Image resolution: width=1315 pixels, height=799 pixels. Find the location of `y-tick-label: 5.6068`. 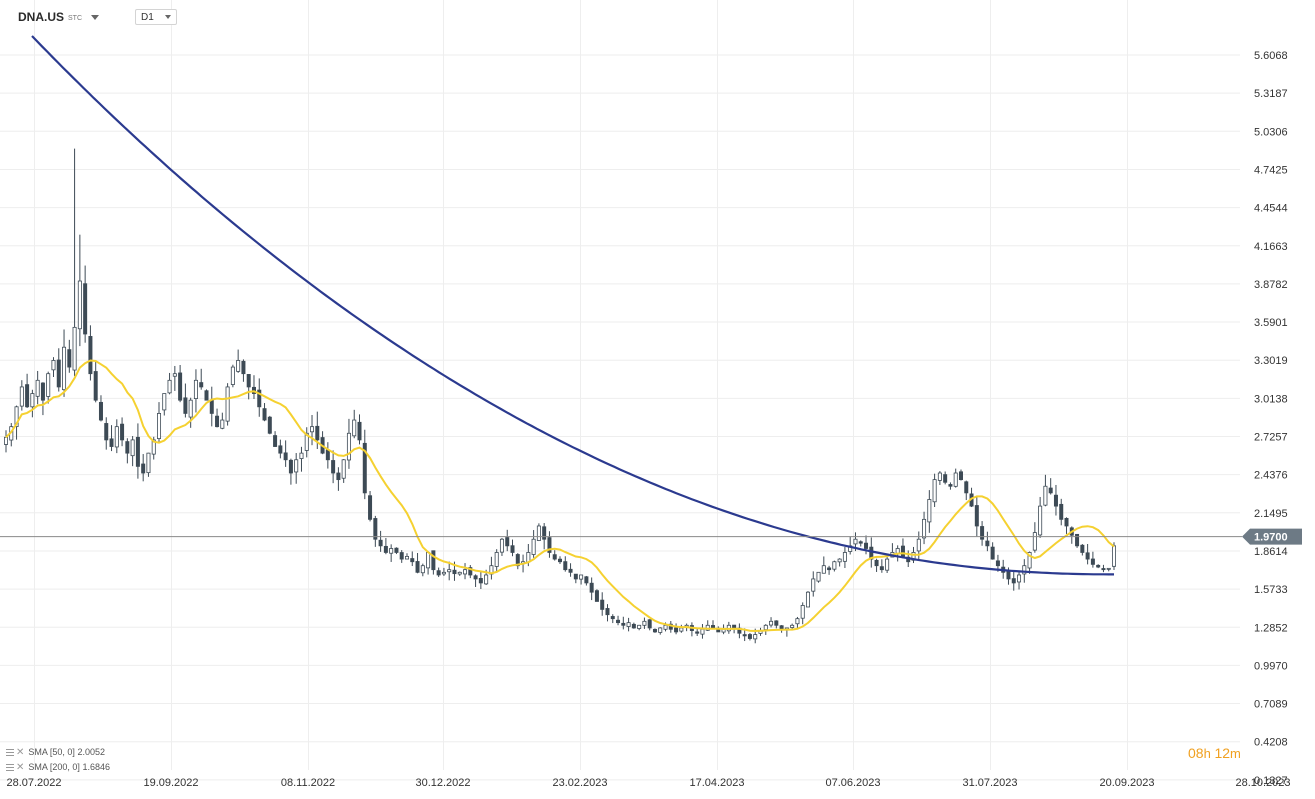

y-tick-label: 5.6068 is located at coordinates (1271, 56).